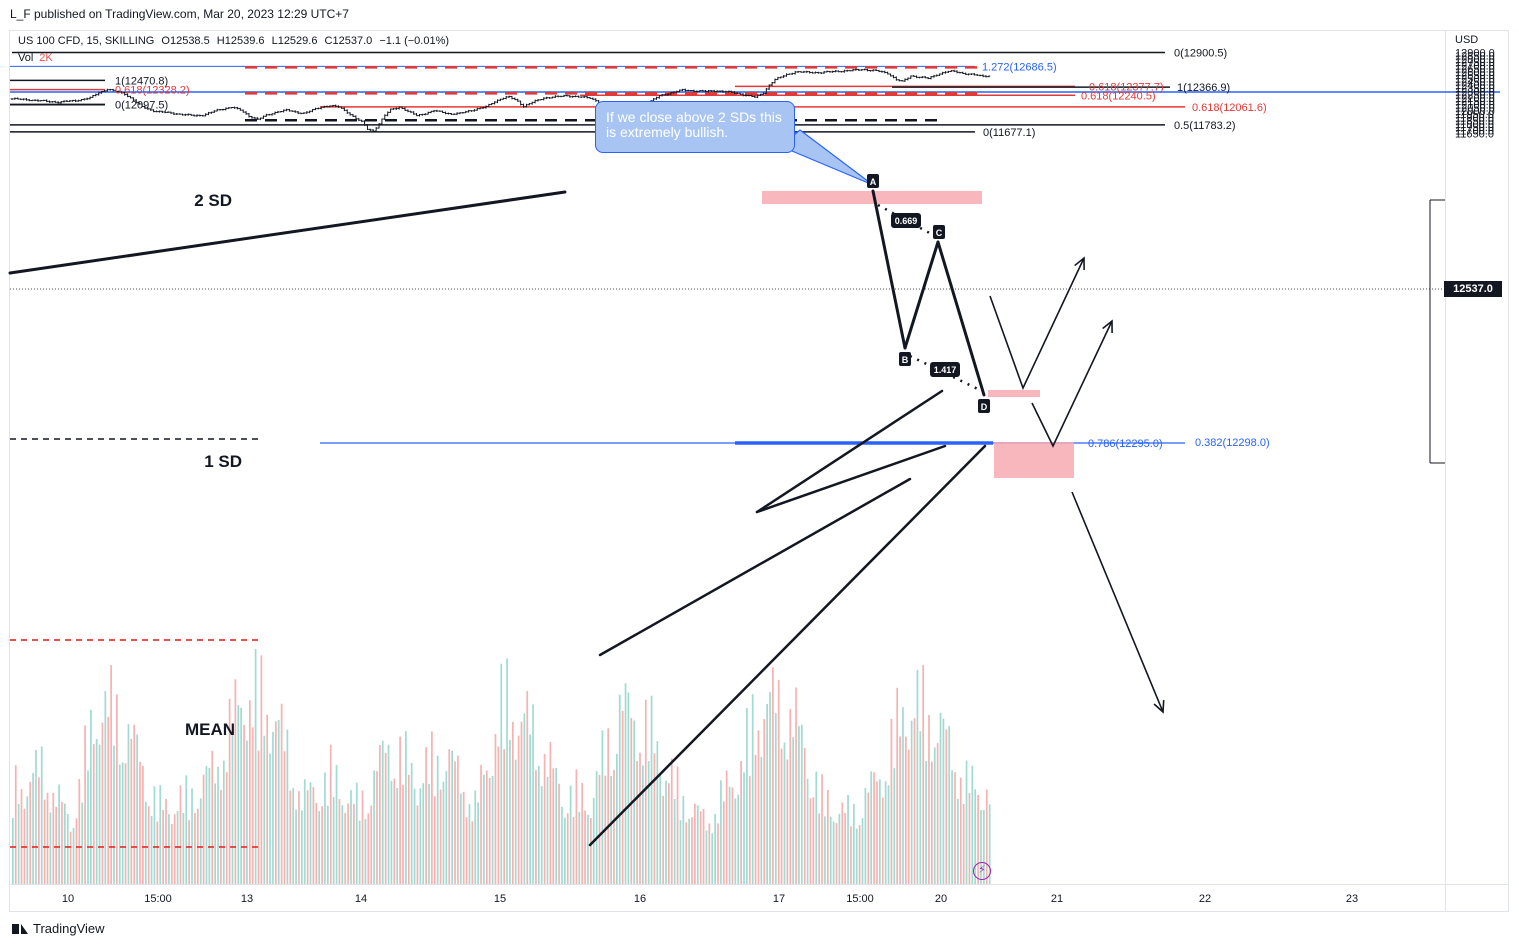 This screenshot has width=1519, height=947. Describe the element at coordinates (58, 928) in the screenshot. I see `tradingview-footer: TradingView` at that location.